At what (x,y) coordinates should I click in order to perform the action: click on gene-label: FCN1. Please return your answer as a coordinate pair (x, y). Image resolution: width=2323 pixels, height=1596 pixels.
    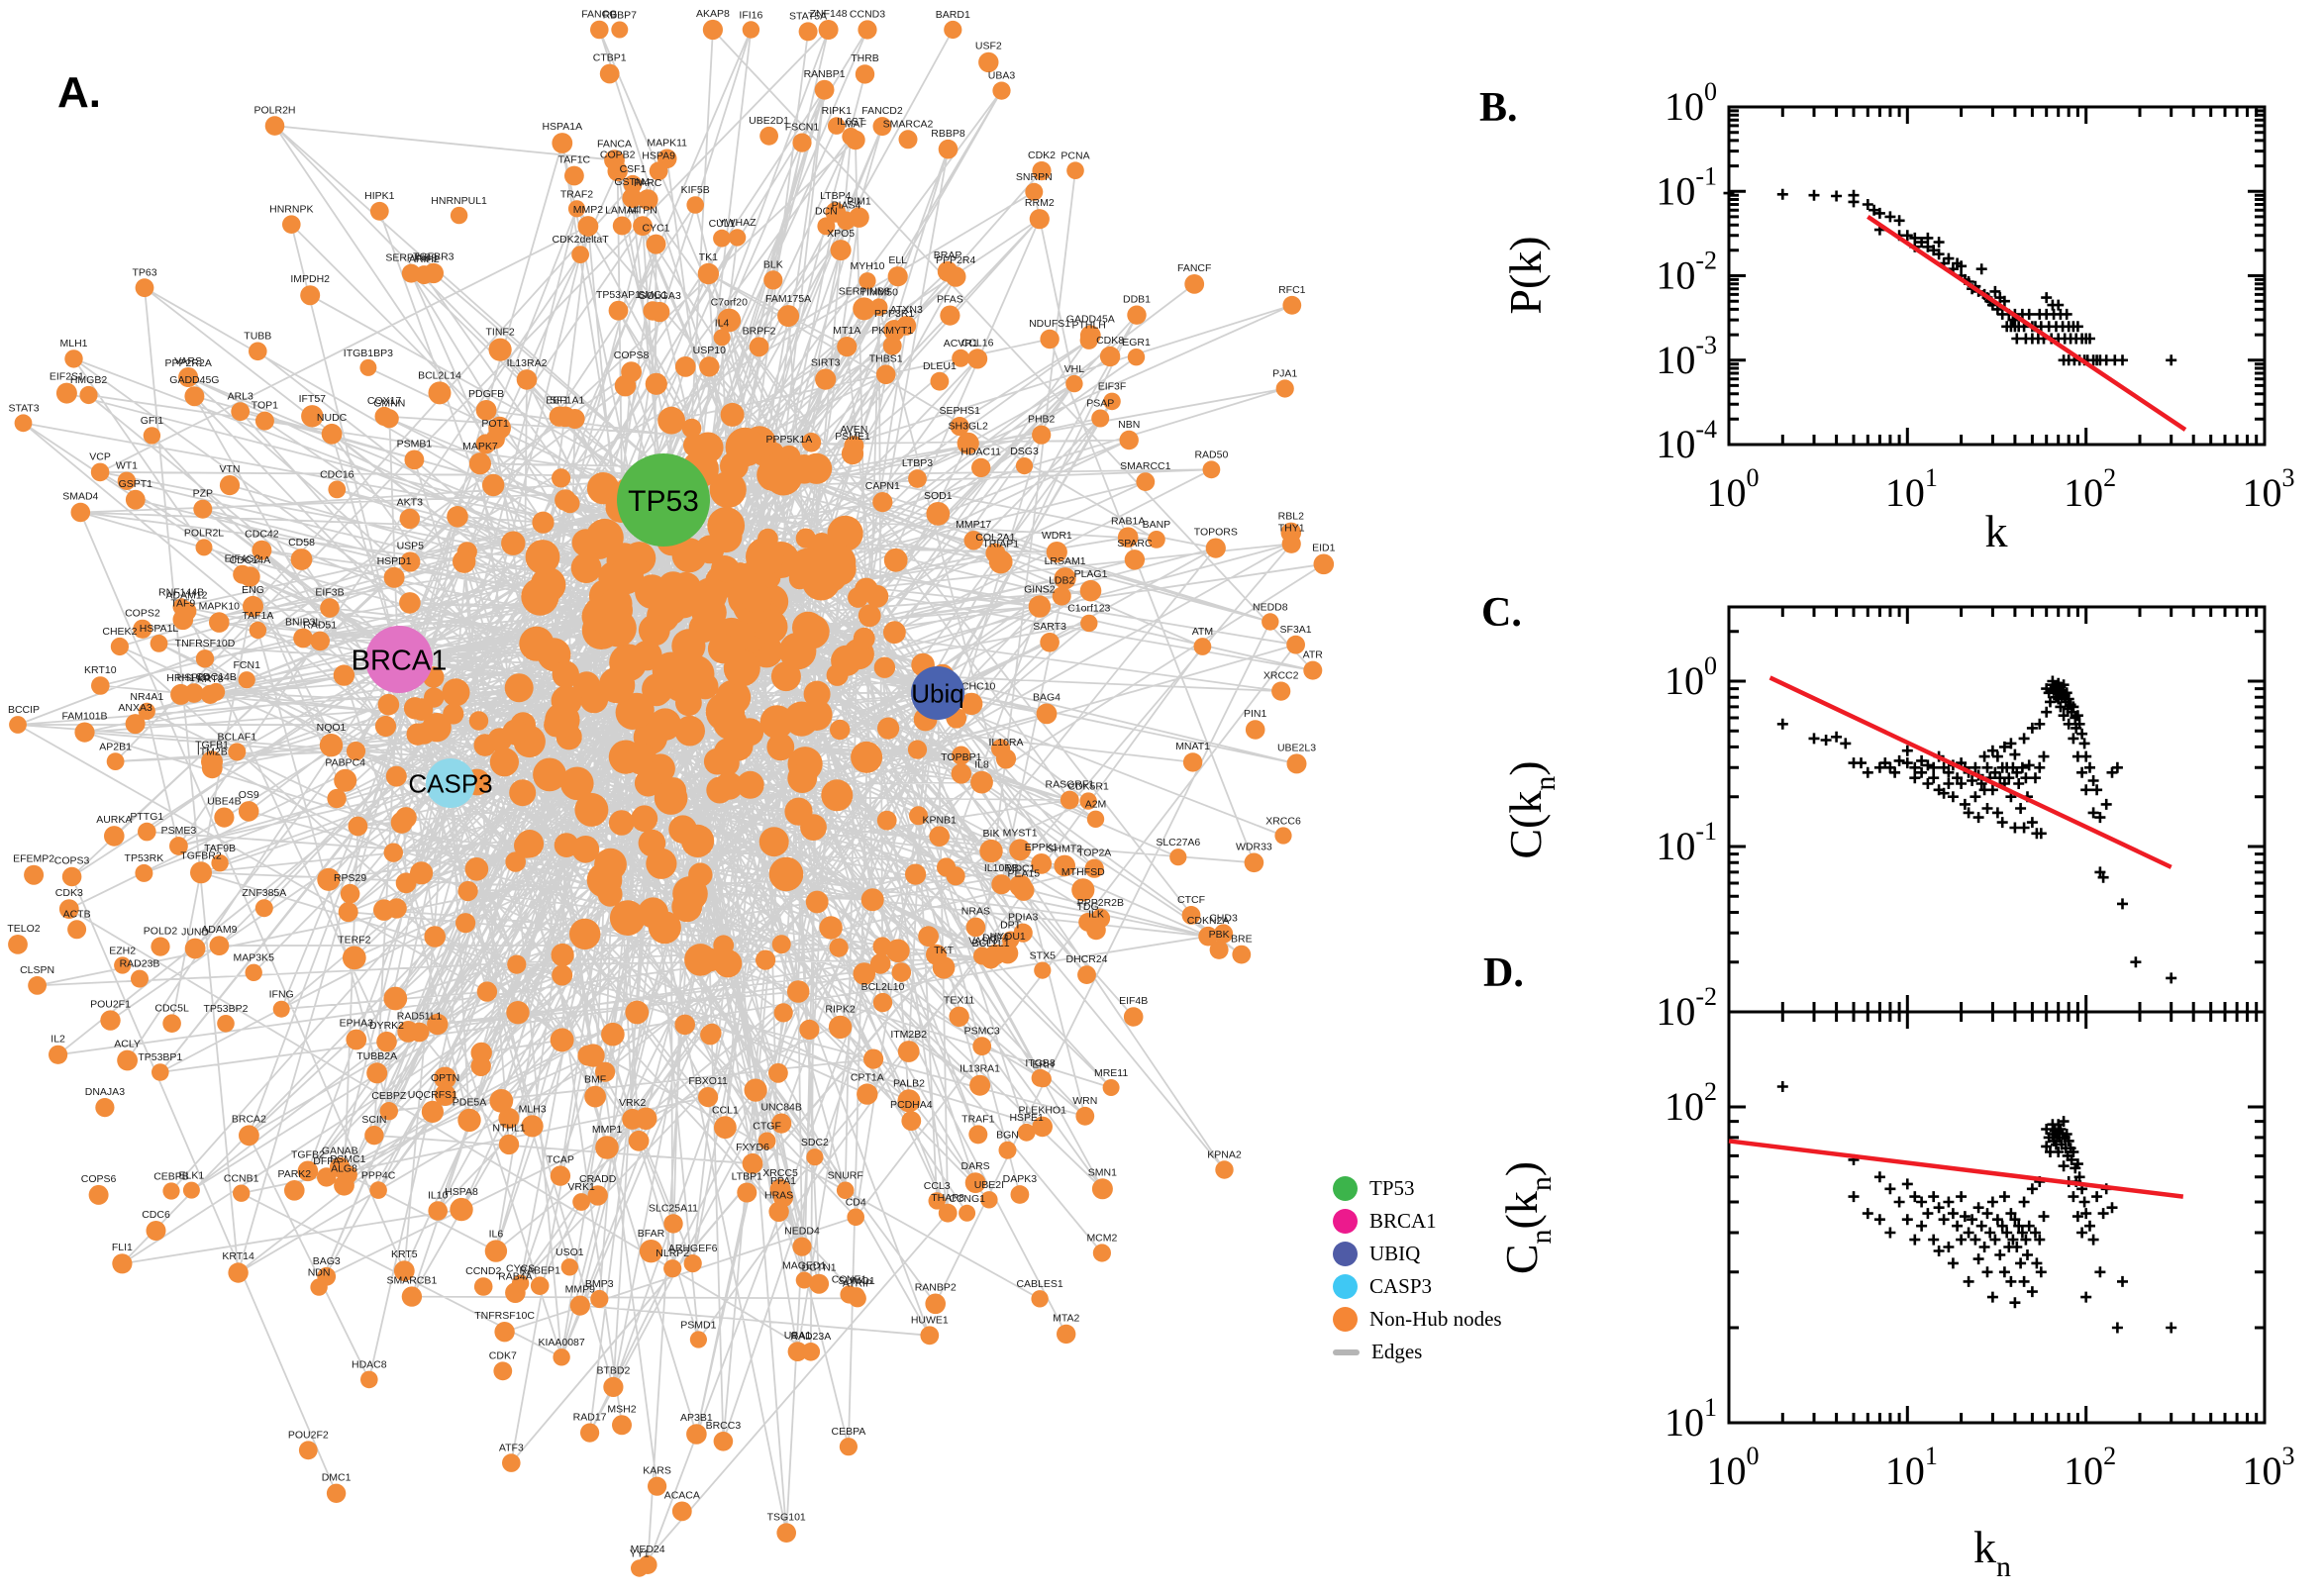
    Looking at the image, I should click on (247, 665).